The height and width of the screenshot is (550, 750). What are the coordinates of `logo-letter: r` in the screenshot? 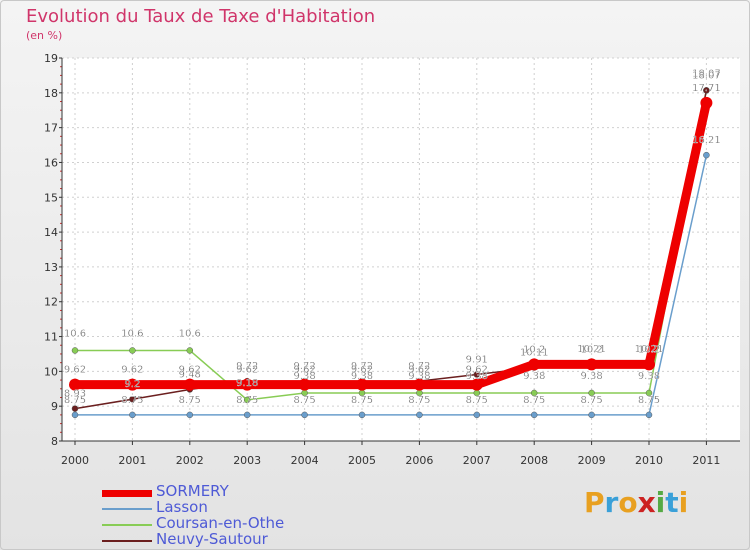 It's located at (611, 502).